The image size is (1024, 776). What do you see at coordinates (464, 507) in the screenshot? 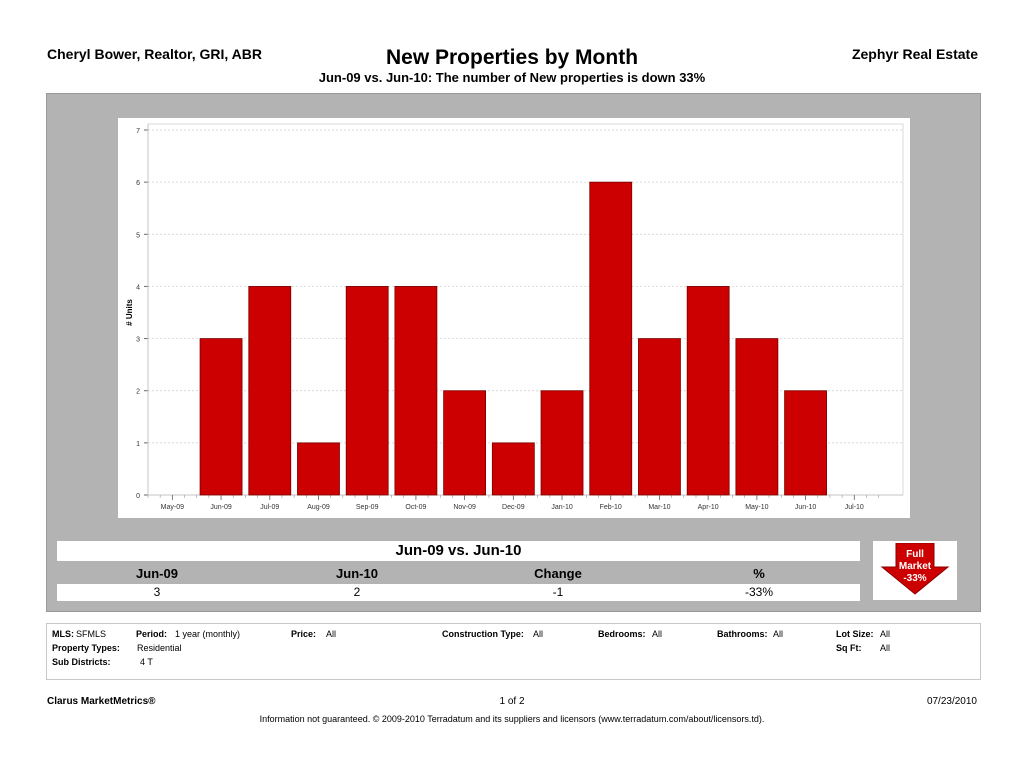
I see `x-tick-label: Nov-09` at bounding box center [464, 507].